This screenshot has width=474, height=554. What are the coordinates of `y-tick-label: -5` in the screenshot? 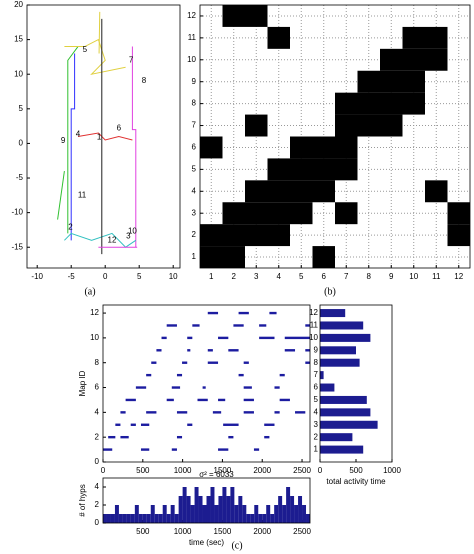 It's located at (20, 177).